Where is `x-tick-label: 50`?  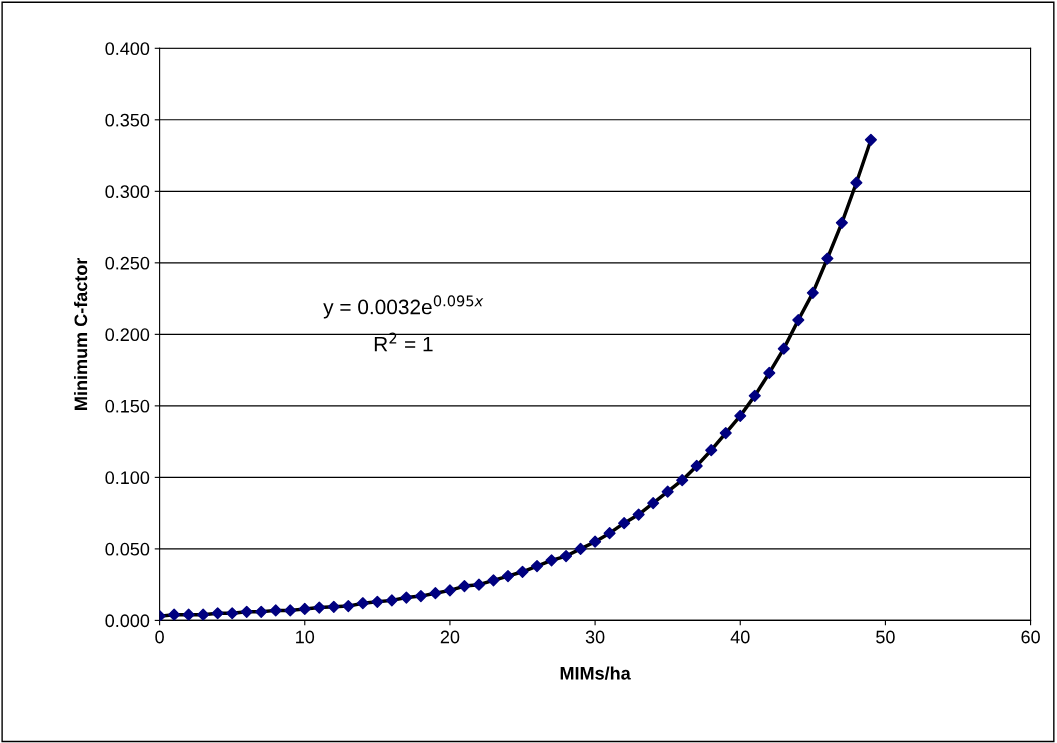 x-tick-label: 50 is located at coordinates (885, 637).